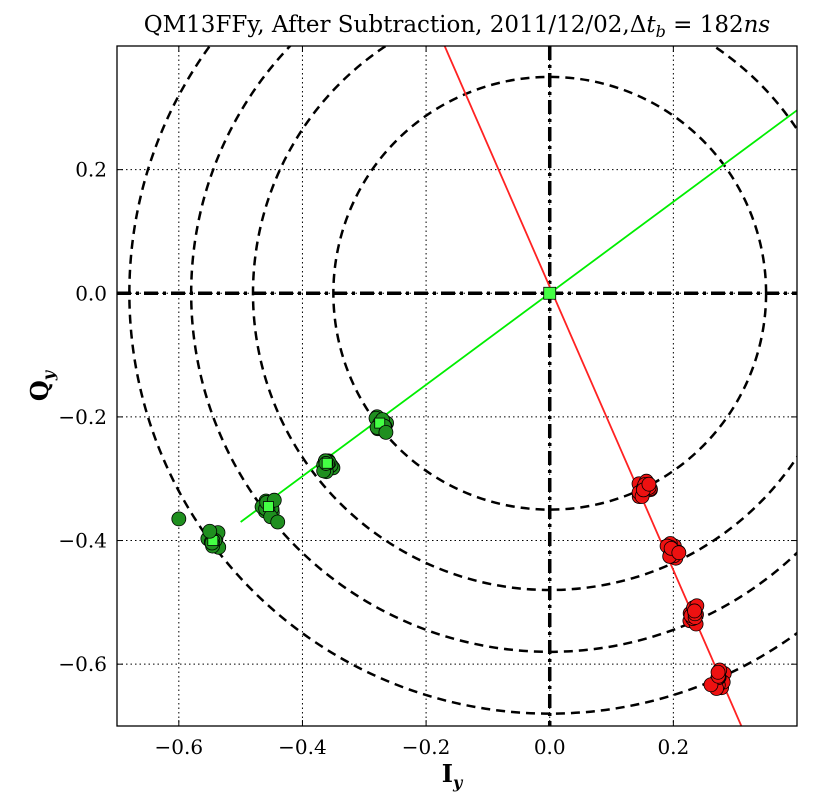 Image resolution: width=813 pixels, height=794 pixels. I want to click on x-tick-label: 0.0, so click(550, 747).